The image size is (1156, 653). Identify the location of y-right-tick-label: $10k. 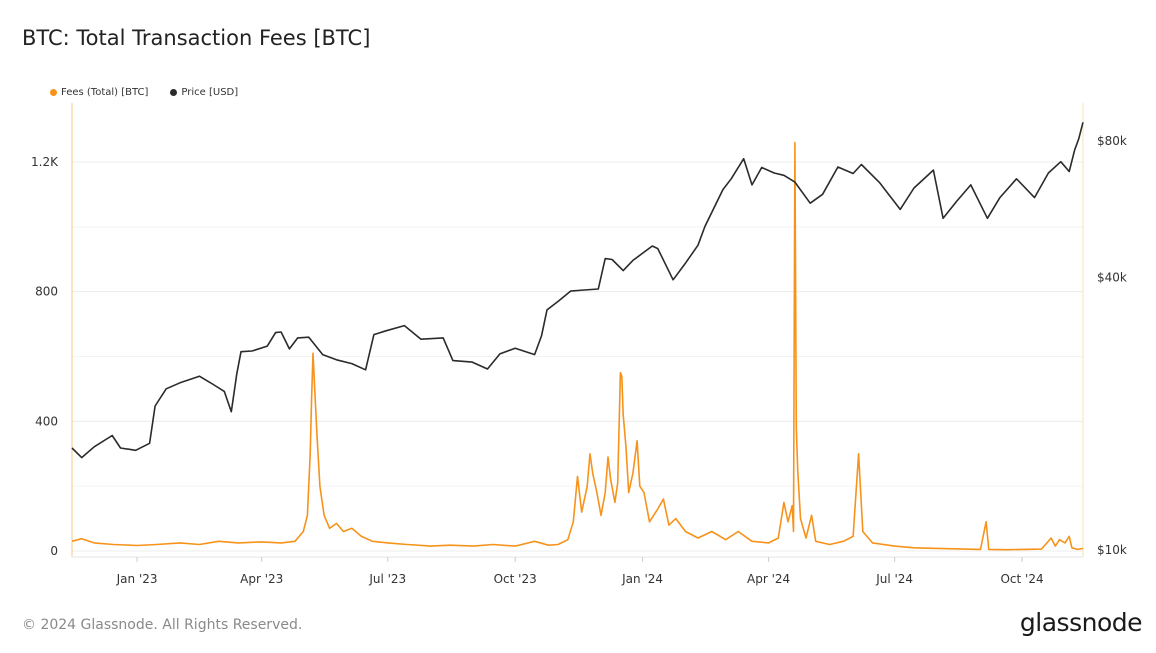
(1112, 550).